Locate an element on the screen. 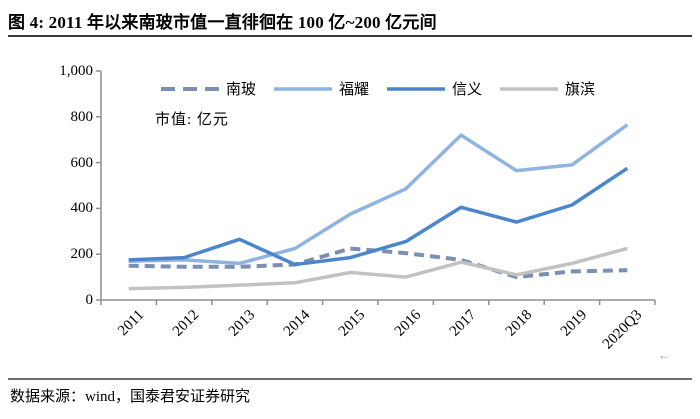  legend-item-nanbo: 南玻 is located at coordinates (208, 88).